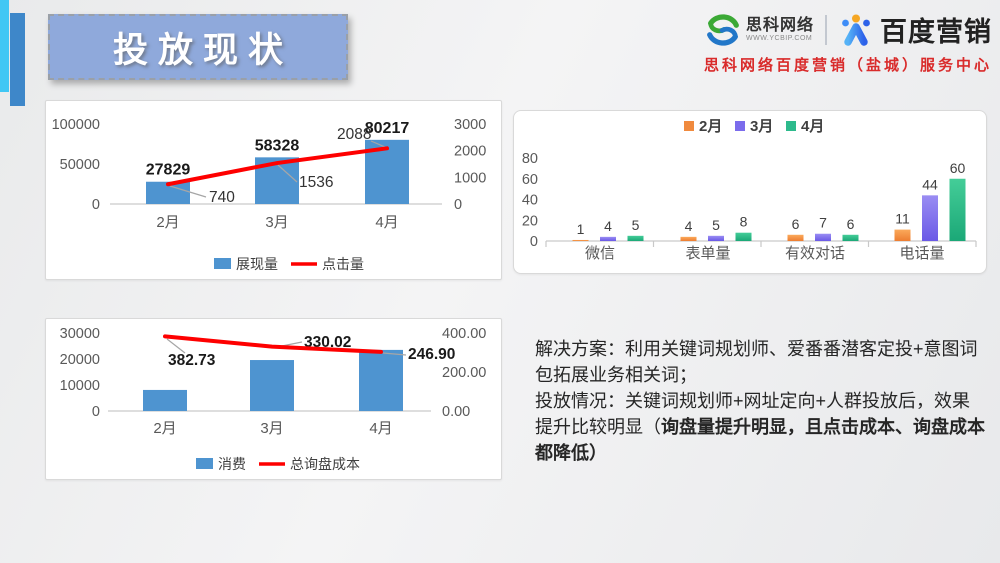 This screenshot has height=563, width=1000. What do you see at coordinates (689, 126) in the screenshot?
I see `legend-marker-2月` at bounding box center [689, 126].